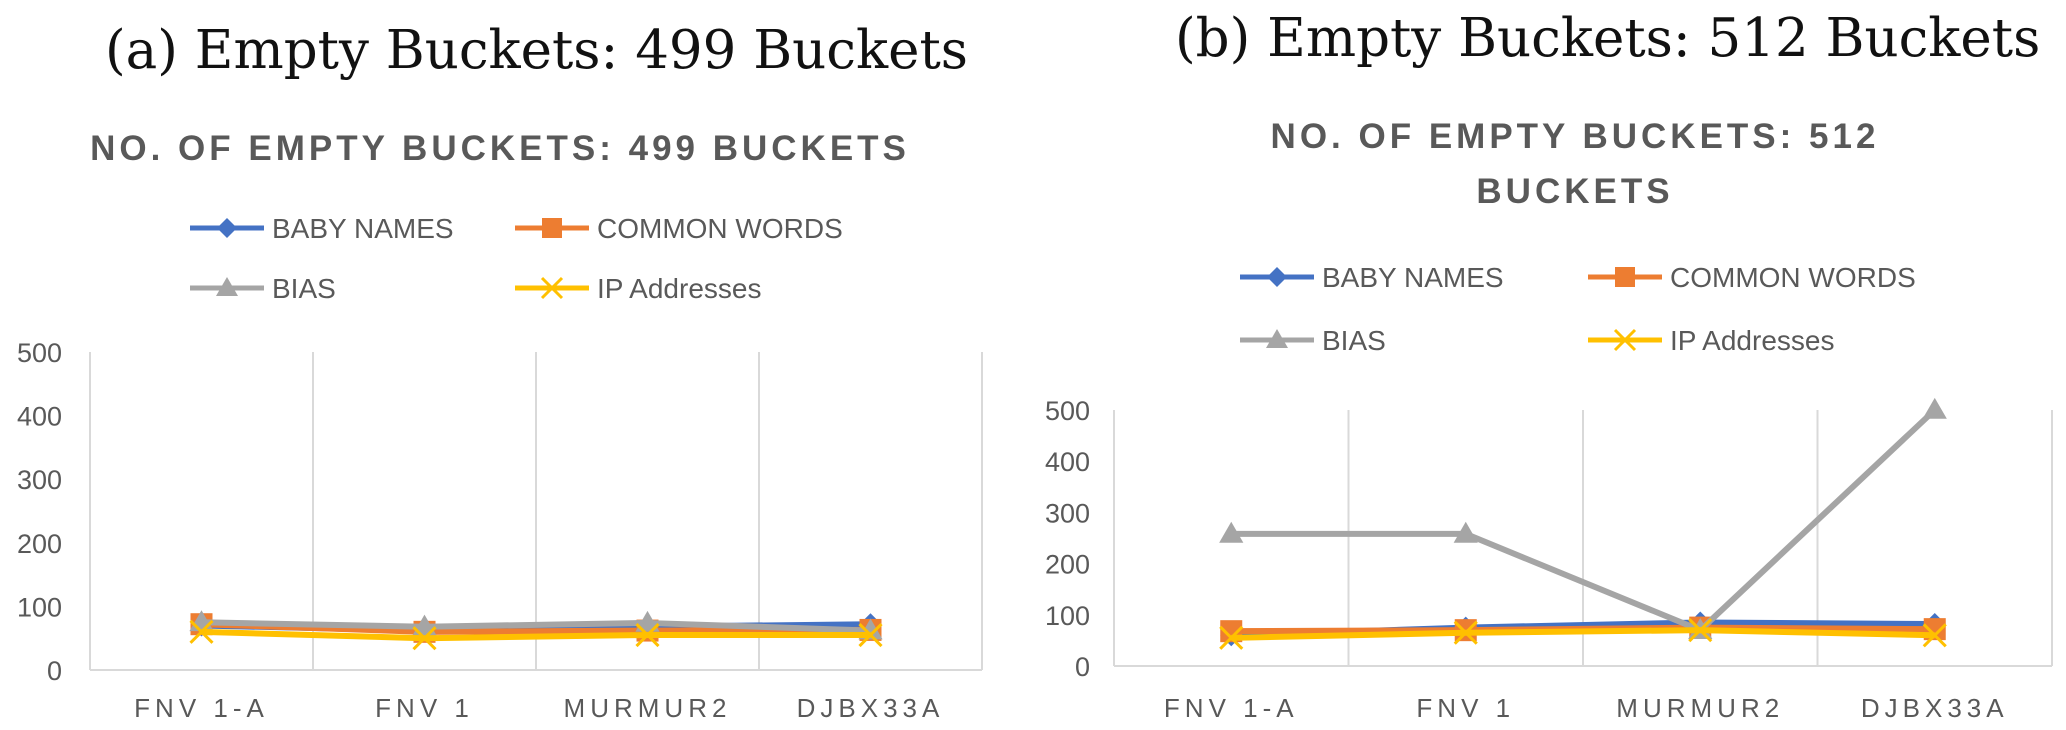 The image size is (2066, 730). Describe the element at coordinates (500, 148) in the screenshot. I see `chart-title: NO. OF EMPTY BUCKETS: 499 BUCKETS` at that location.